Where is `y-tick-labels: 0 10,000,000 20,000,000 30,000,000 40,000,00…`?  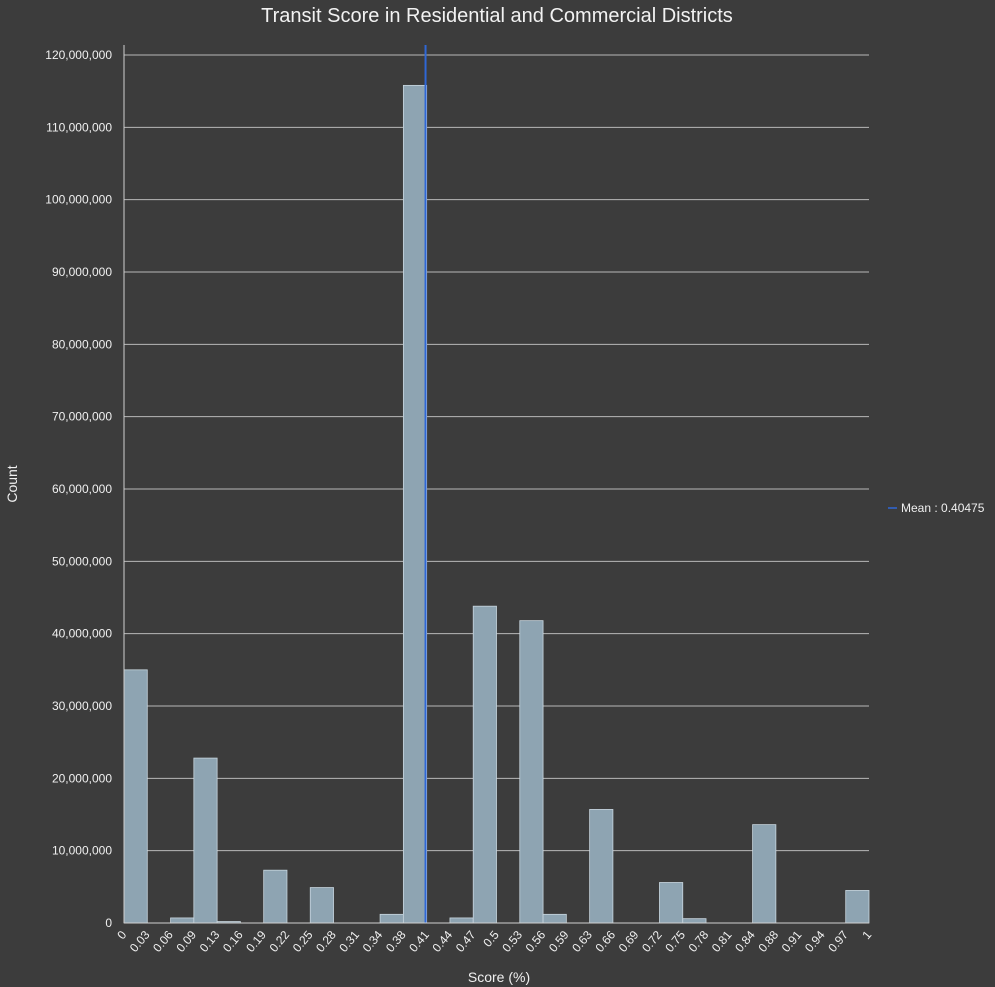
y-tick-labels: 0 10,000,000 20,000,000 30,000,000 40,000,00… is located at coordinates (78, 489).